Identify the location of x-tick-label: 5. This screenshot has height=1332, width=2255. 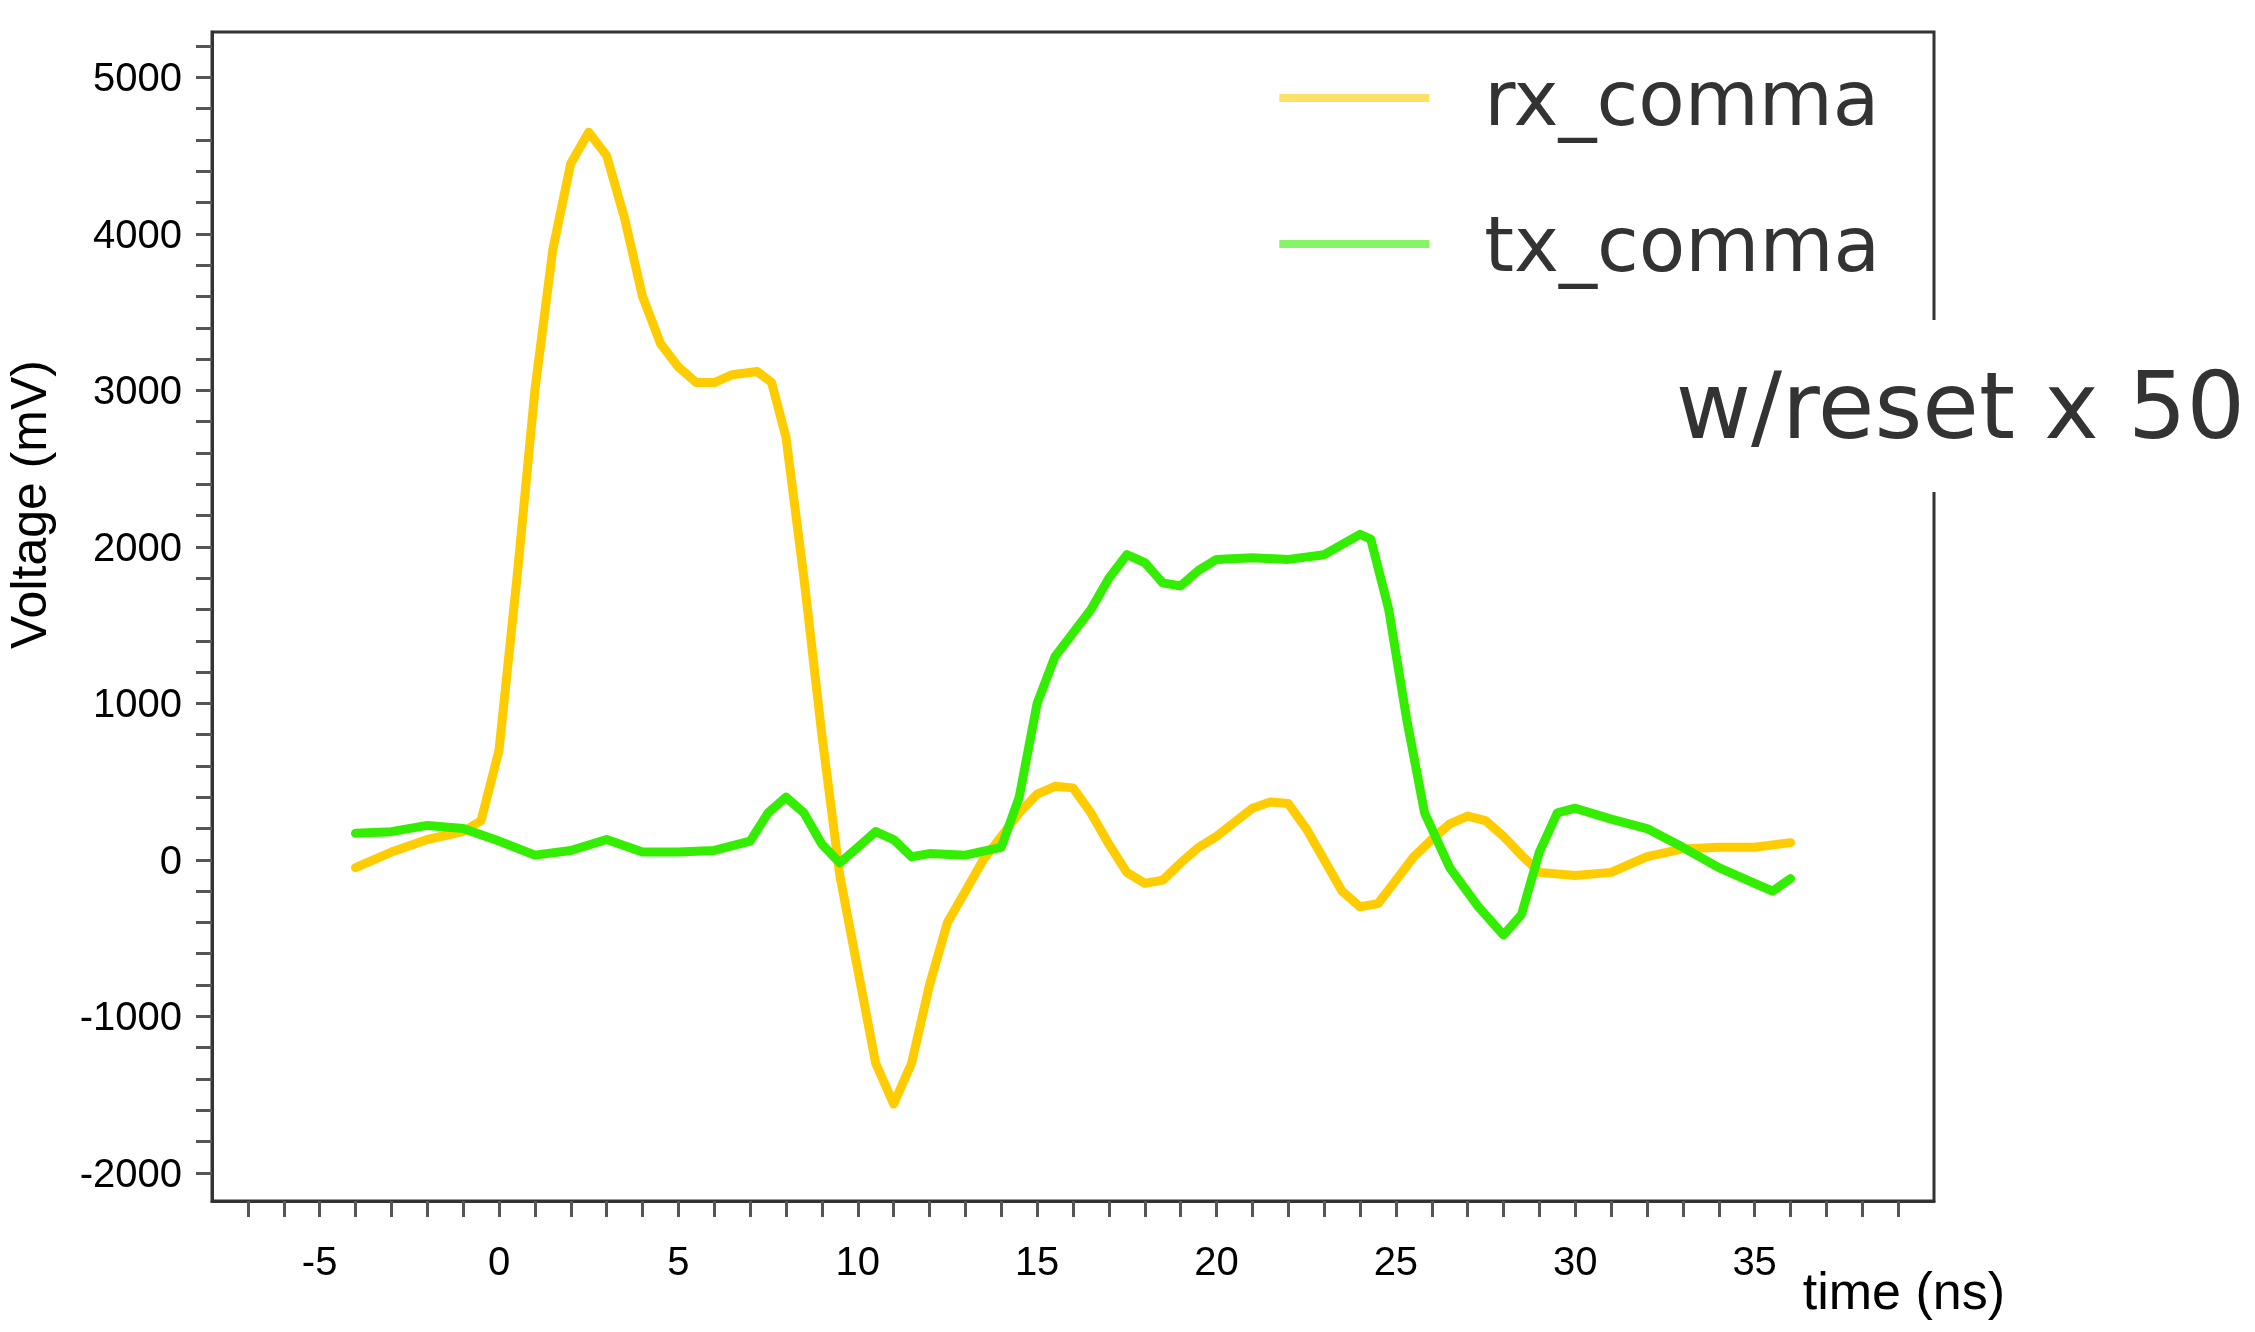
(678, 1261).